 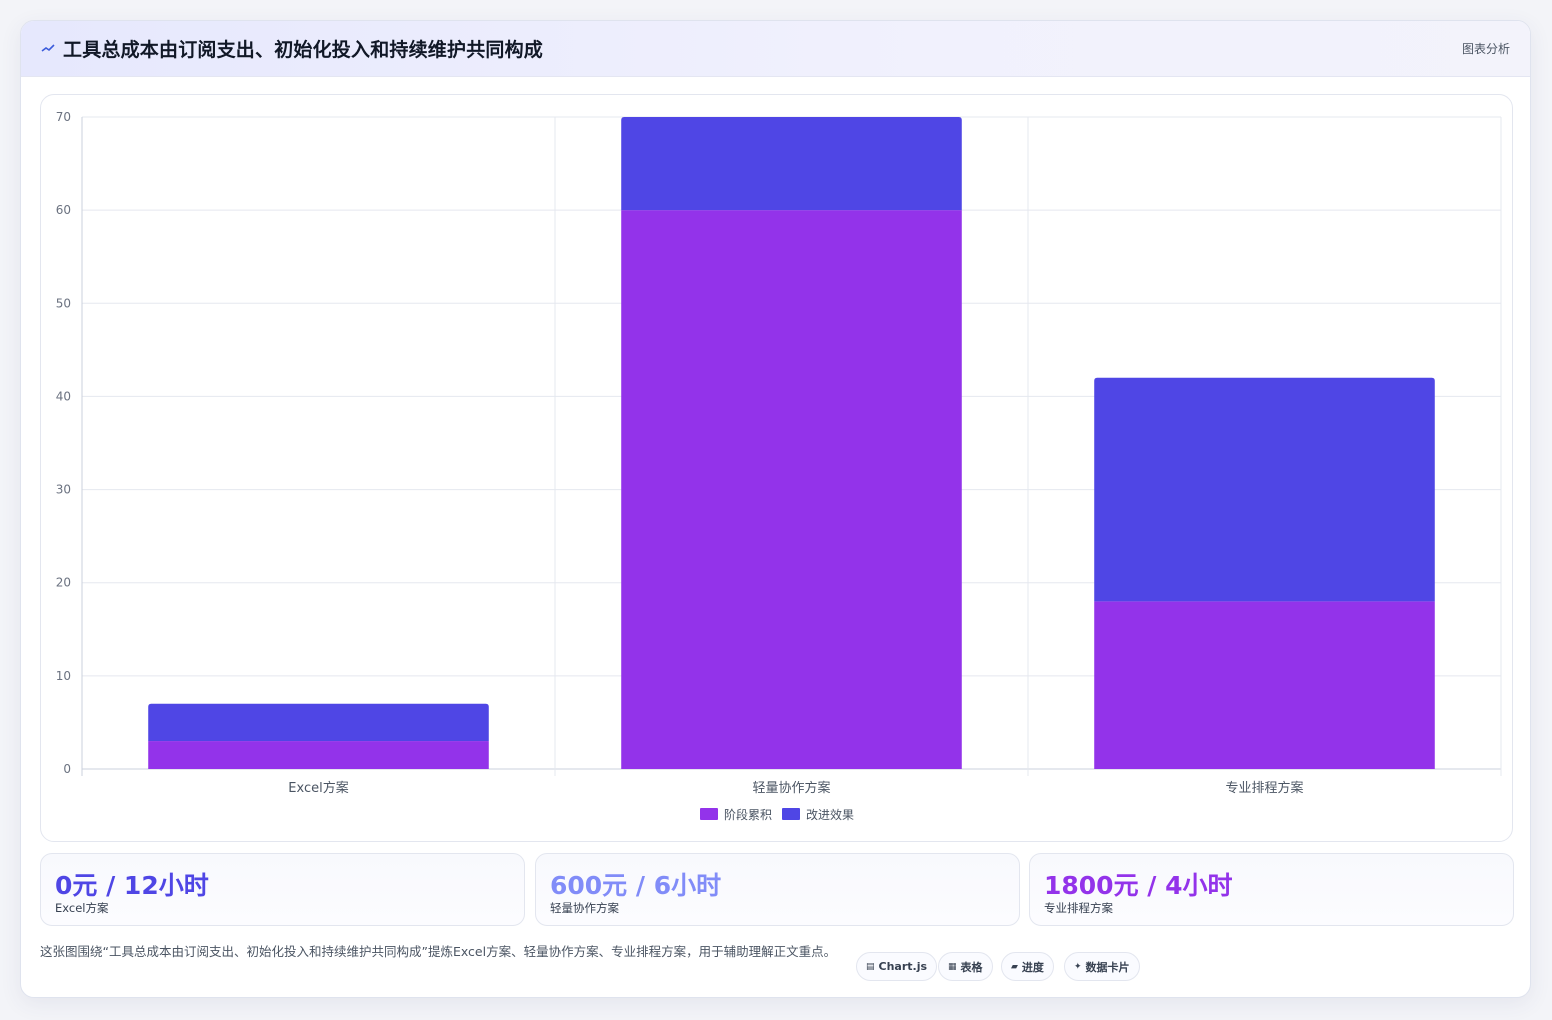 I want to click on stat-card-excel: 0元 / 12小时 Excel方案, so click(x=282, y=889).